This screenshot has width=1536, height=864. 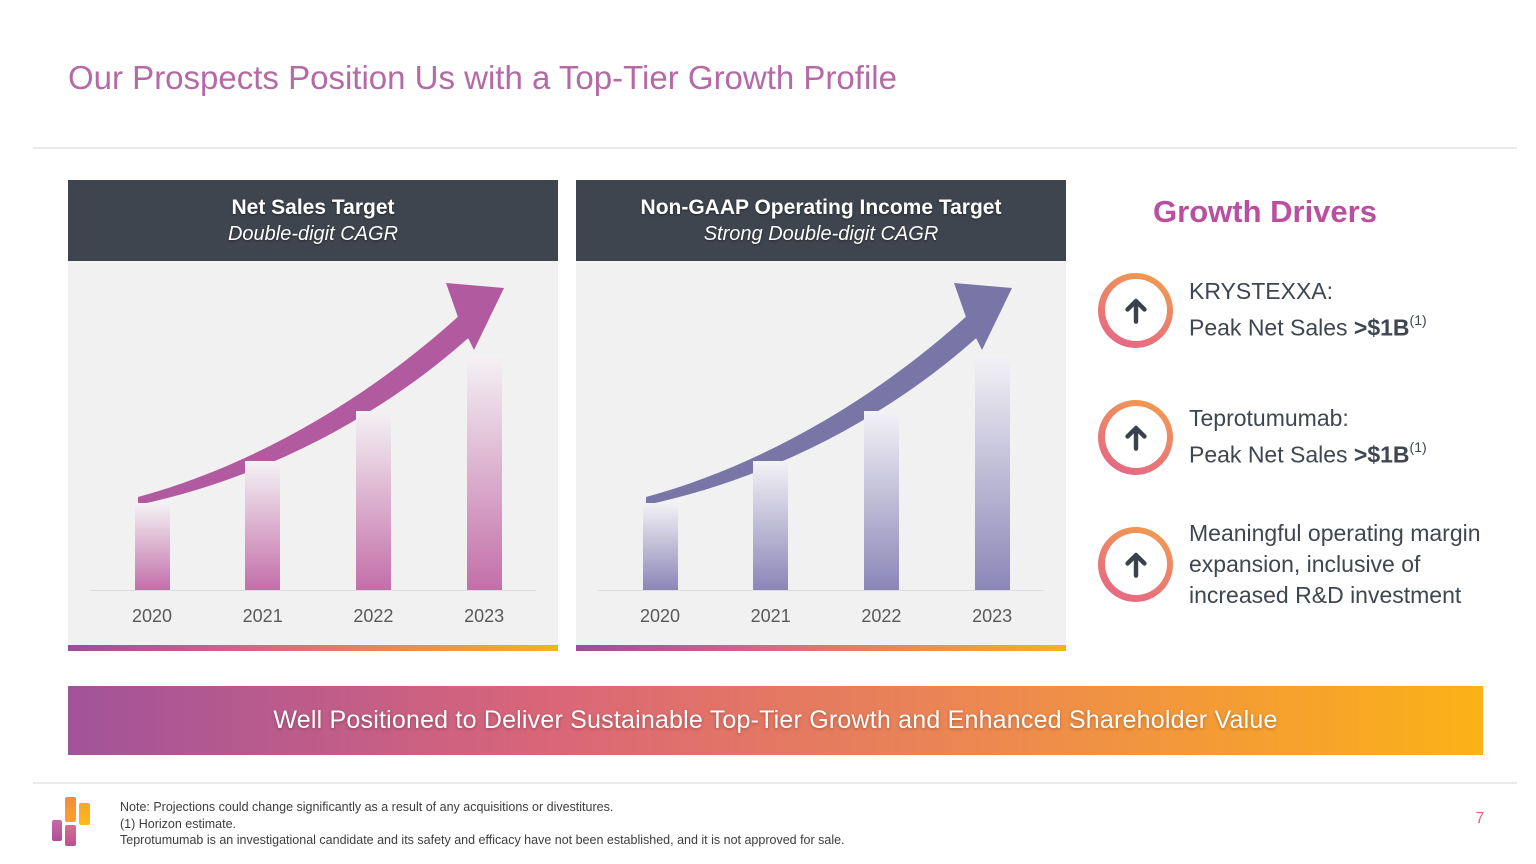 What do you see at coordinates (1261, 291) in the screenshot?
I see `driver-line: KRYSTEXXA:` at bounding box center [1261, 291].